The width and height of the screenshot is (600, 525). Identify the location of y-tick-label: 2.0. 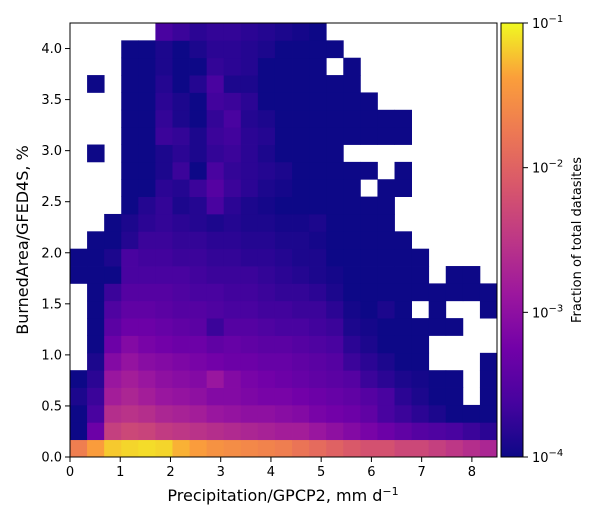
(51, 253).